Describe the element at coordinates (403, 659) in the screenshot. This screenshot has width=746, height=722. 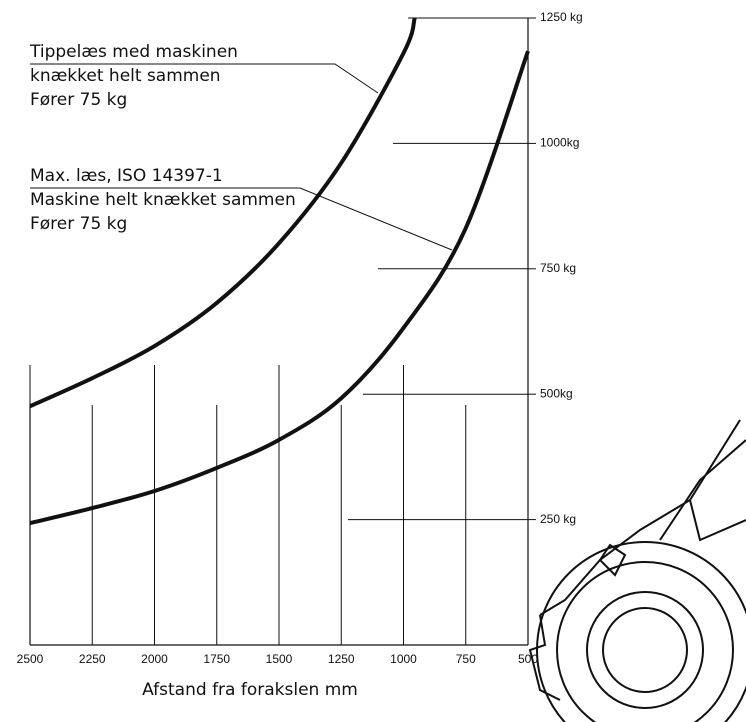
I see `x-tick-label: 1000` at that location.